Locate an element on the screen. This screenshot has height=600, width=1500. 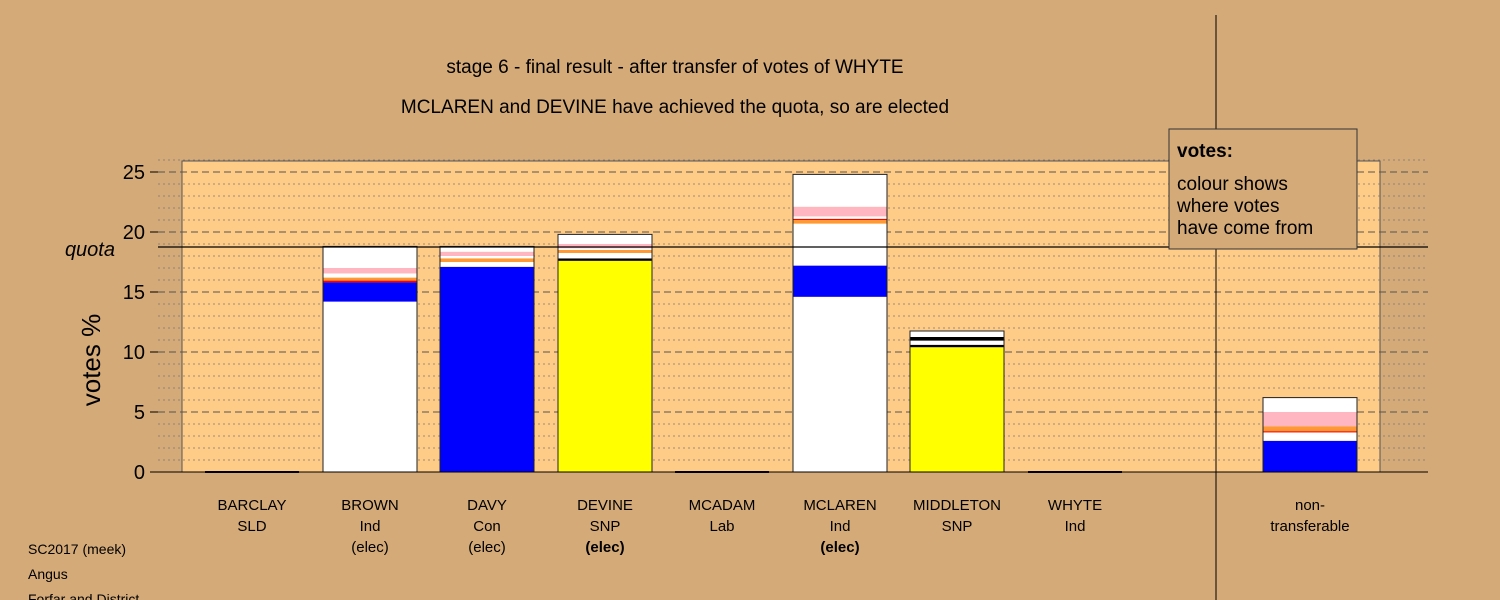
y-tick-label: 15 is located at coordinates (134, 293).